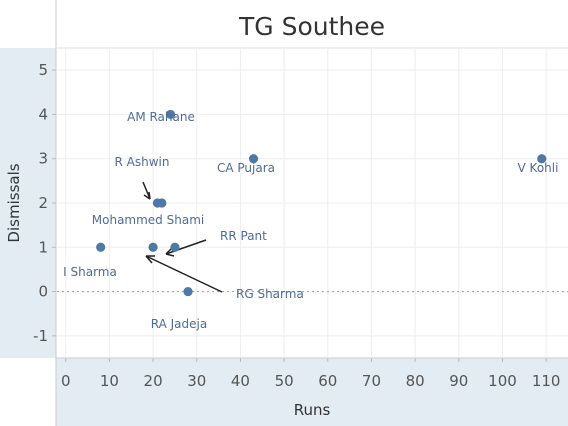 Image resolution: width=568 pixels, height=426 pixels. What do you see at coordinates (284, 381) in the screenshot?
I see `x-tick-label: 50` at bounding box center [284, 381].